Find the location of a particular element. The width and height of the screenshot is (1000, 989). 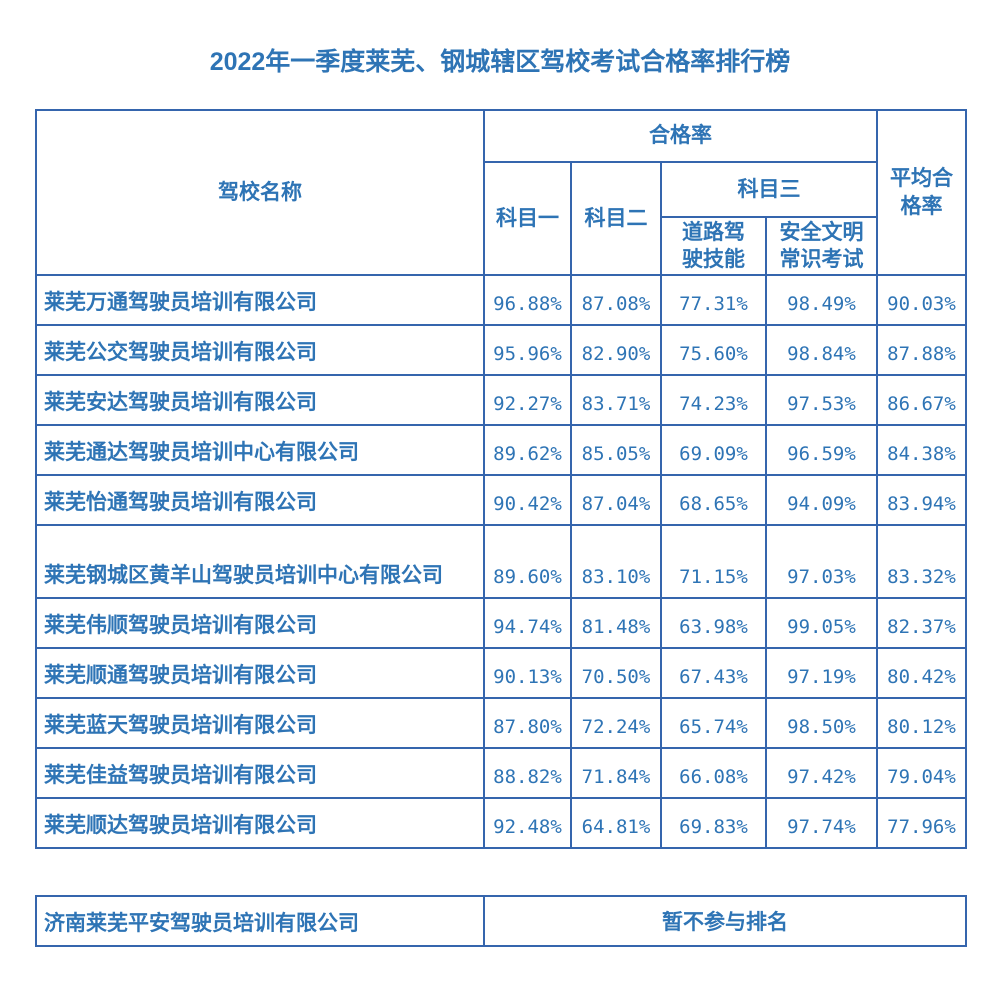

unranked-school-table: 济南莱芜平安驾驶员培训有限公司 暂不参与排名 is located at coordinates (501, 921).